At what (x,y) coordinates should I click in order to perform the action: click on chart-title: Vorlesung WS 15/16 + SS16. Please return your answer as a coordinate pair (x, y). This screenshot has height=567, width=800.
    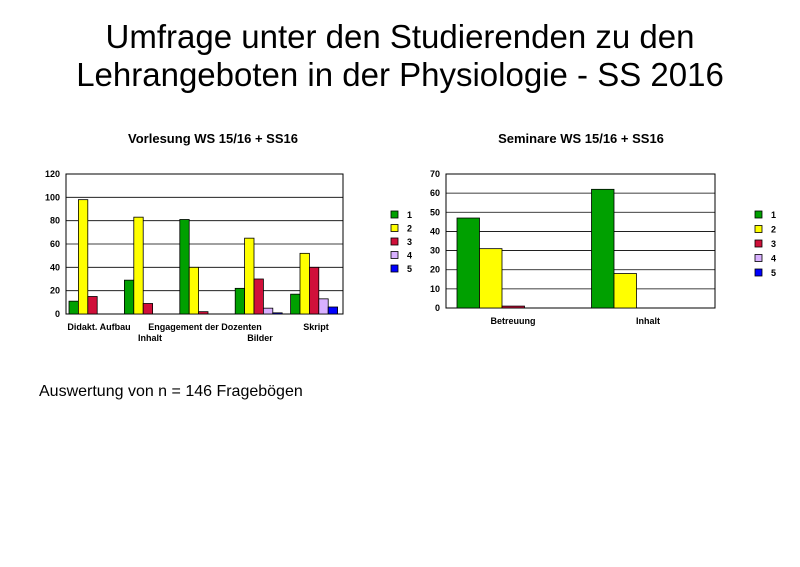
    Looking at the image, I should click on (213, 138).